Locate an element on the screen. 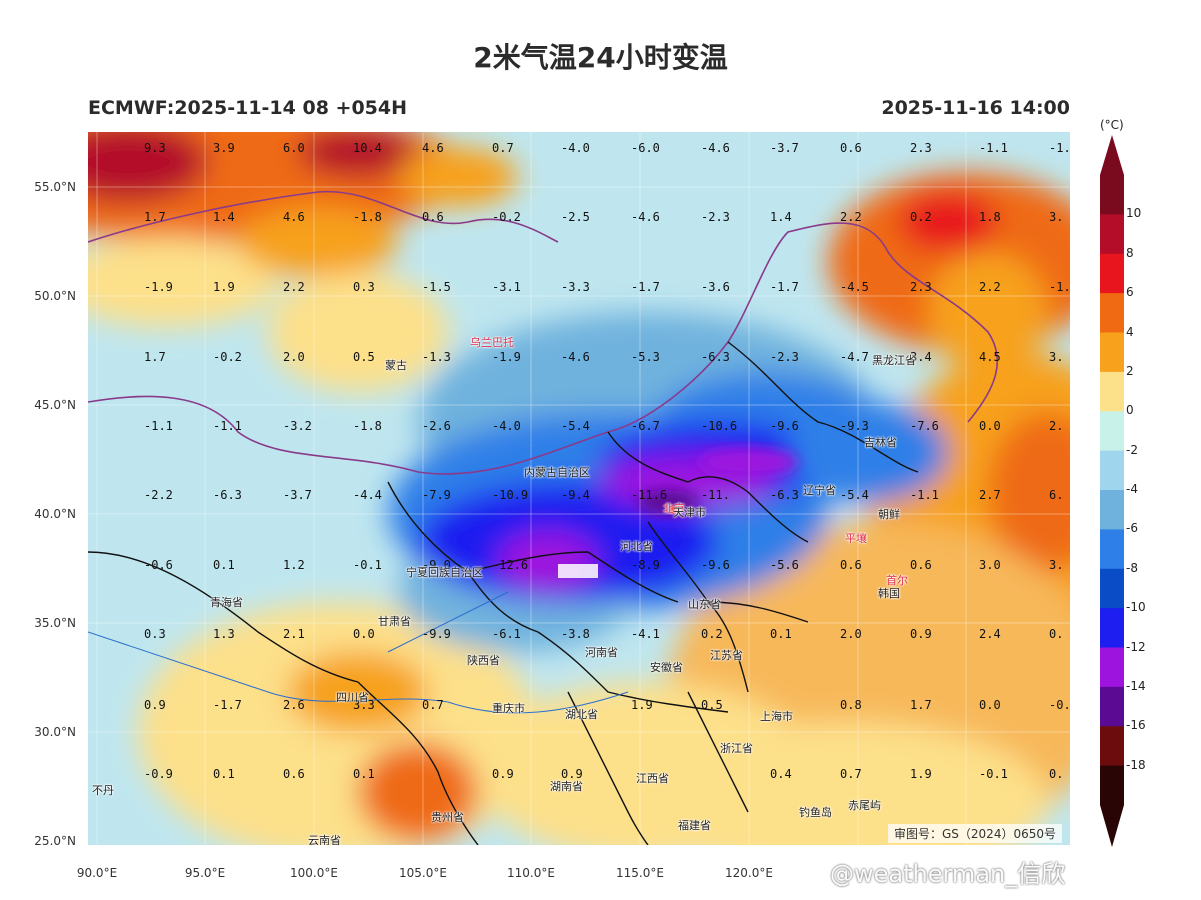  grid-value: -1.8 is located at coordinates (367, 217).